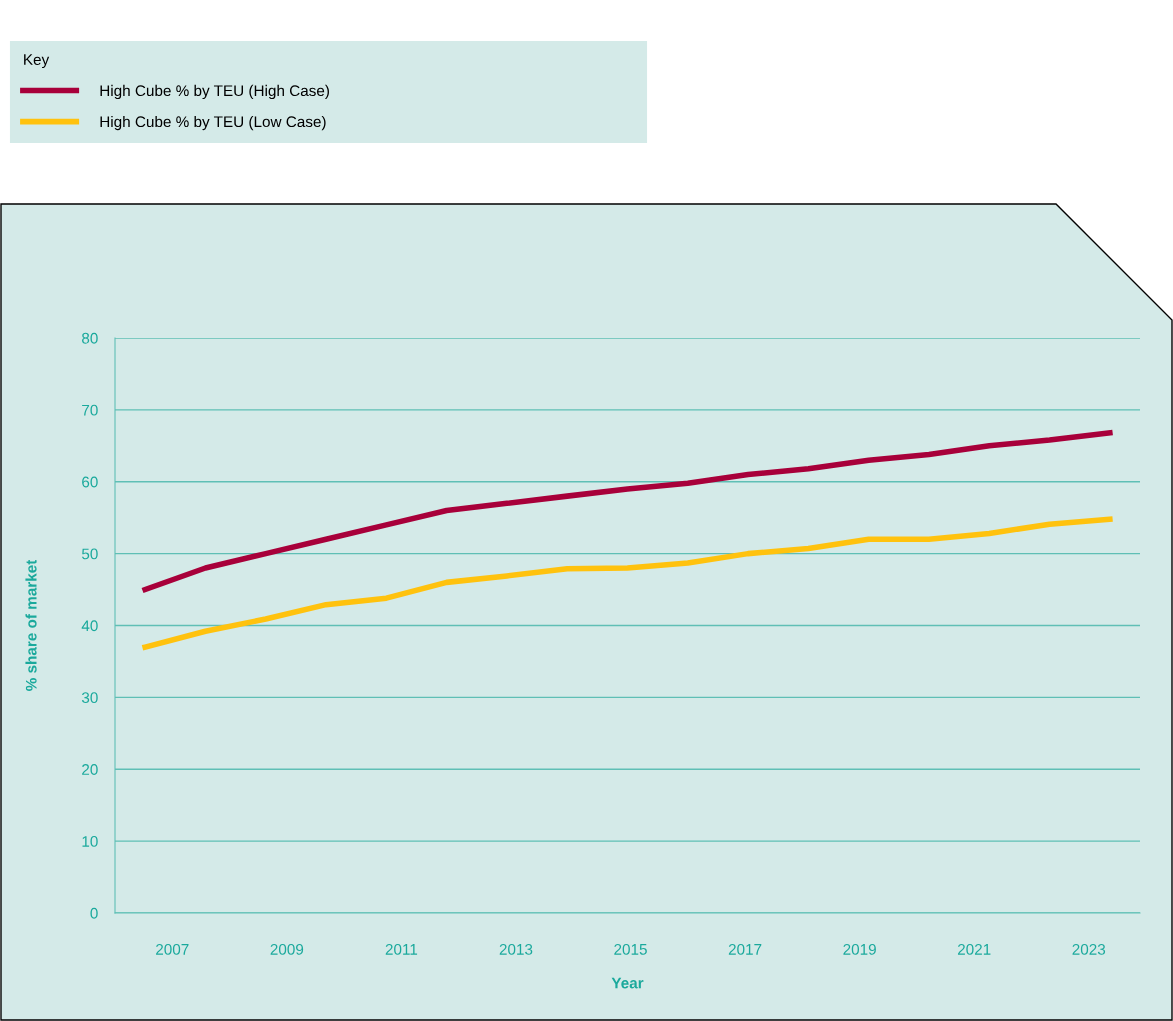 The image size is (1173, 1021). What do you see at coordinates (516, 949) in the screenshot?
I see `x-tick-label: 2013` at bounding box center [516, 949].